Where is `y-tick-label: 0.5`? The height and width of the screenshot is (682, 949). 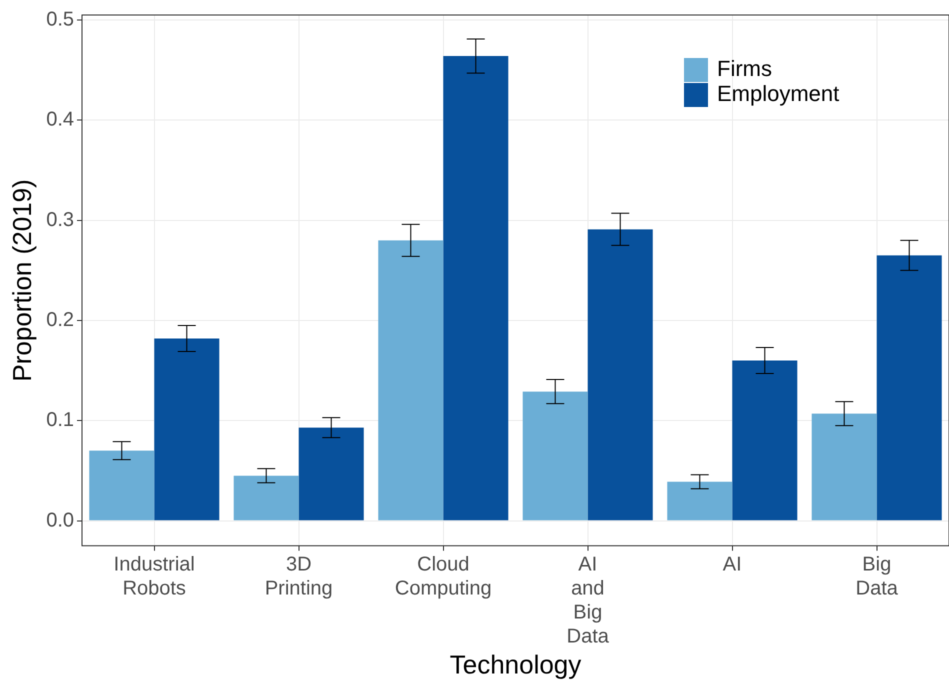 y-tick-label: 0.5 is located at coordinates (60, 19).